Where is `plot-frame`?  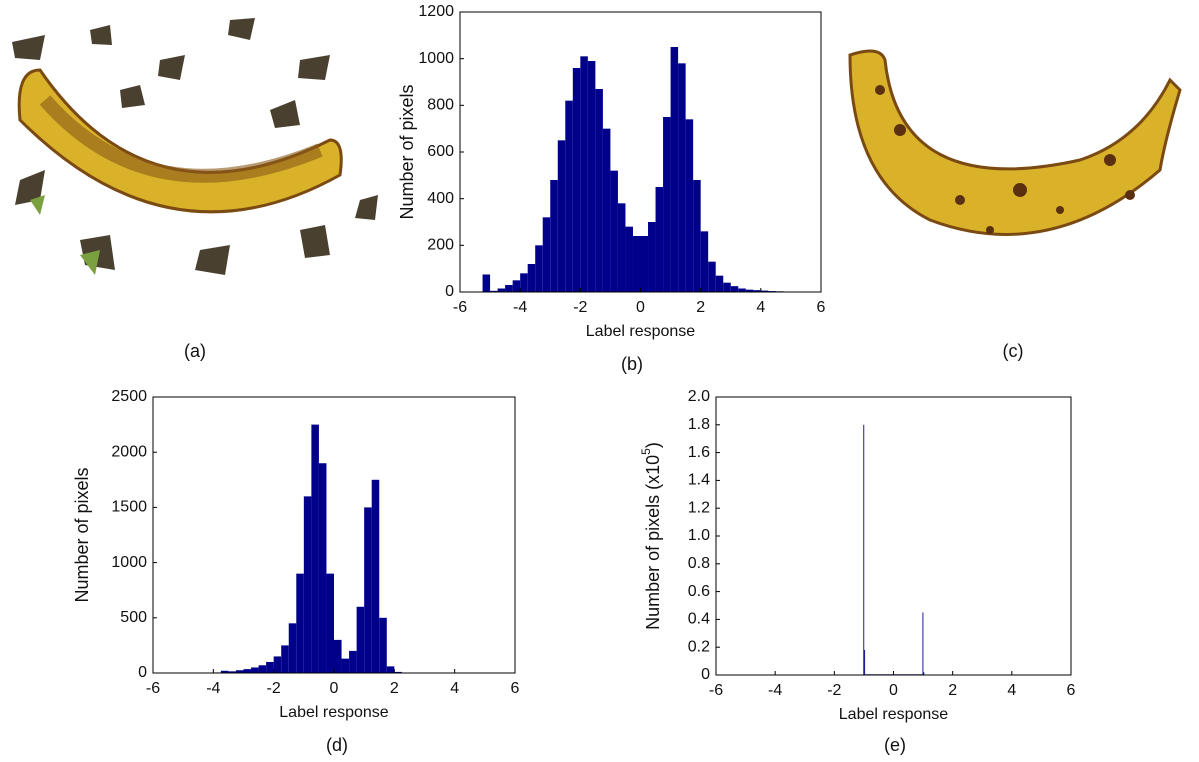 plot-frame is located at coordinates (893, 536).